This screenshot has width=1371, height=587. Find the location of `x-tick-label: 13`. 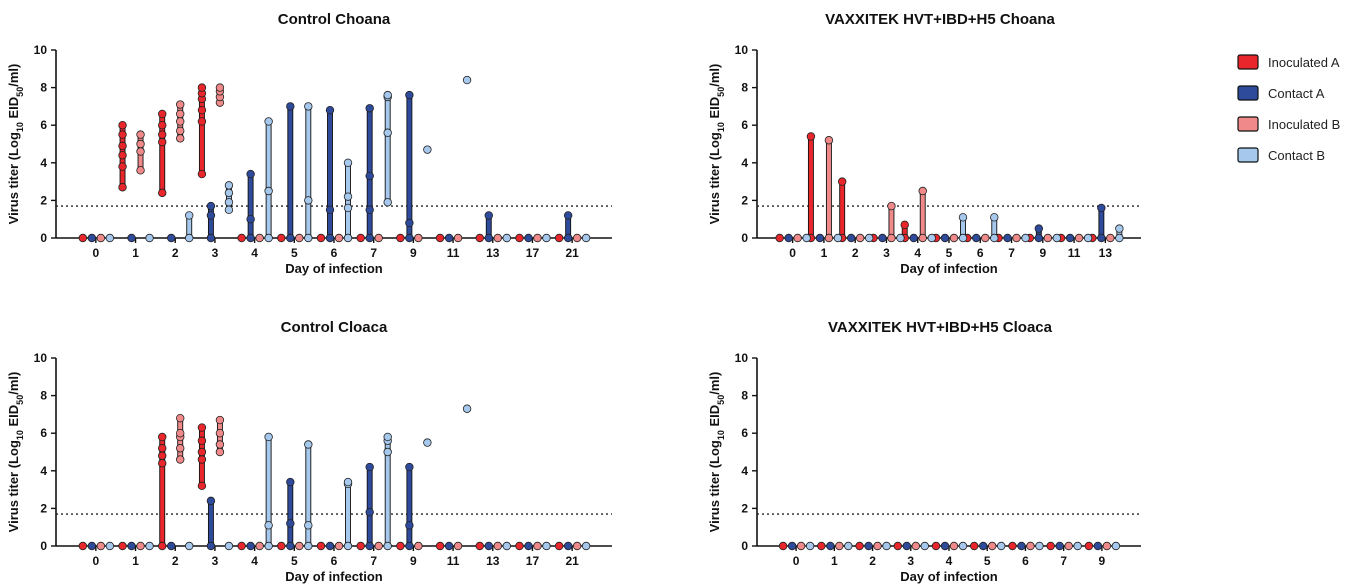

x-tick-label: 13 is located at coordinates (493, 253).